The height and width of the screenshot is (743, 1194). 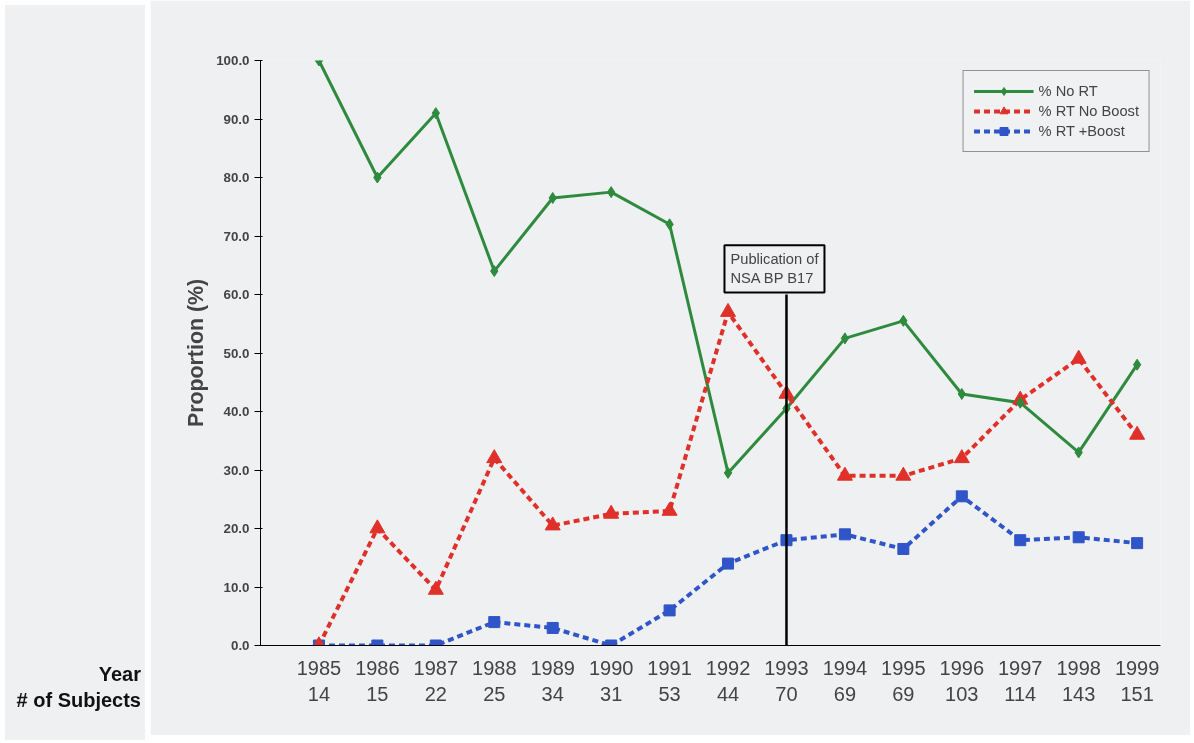 What do you see at coordinates (233, 60) in the screenshot?
I see `y-tick-label: 100.0` at bounding box center [233, 60].